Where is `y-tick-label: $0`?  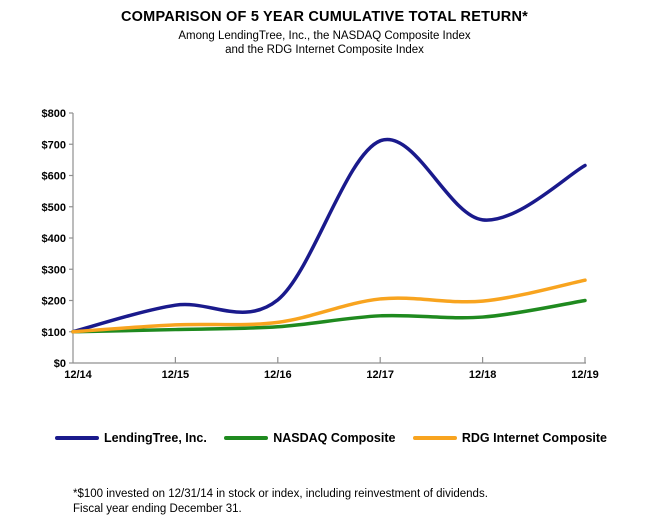
y-tick-label: $0 is located at coordinates (60, 364).